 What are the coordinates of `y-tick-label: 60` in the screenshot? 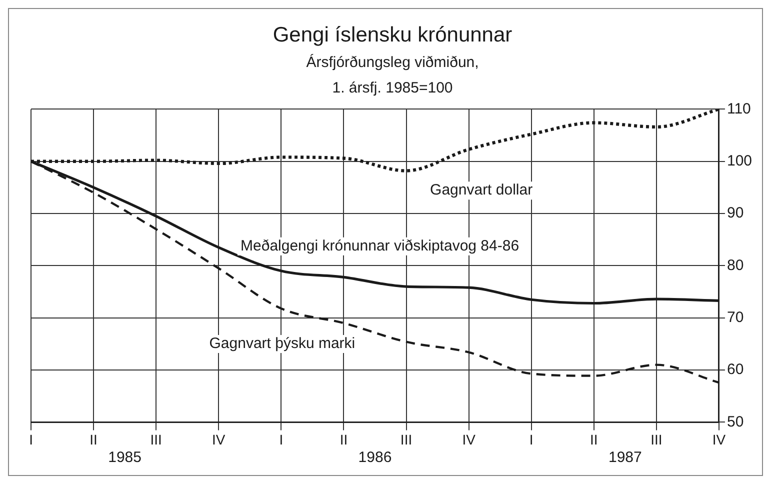 It's located at (735, 369).